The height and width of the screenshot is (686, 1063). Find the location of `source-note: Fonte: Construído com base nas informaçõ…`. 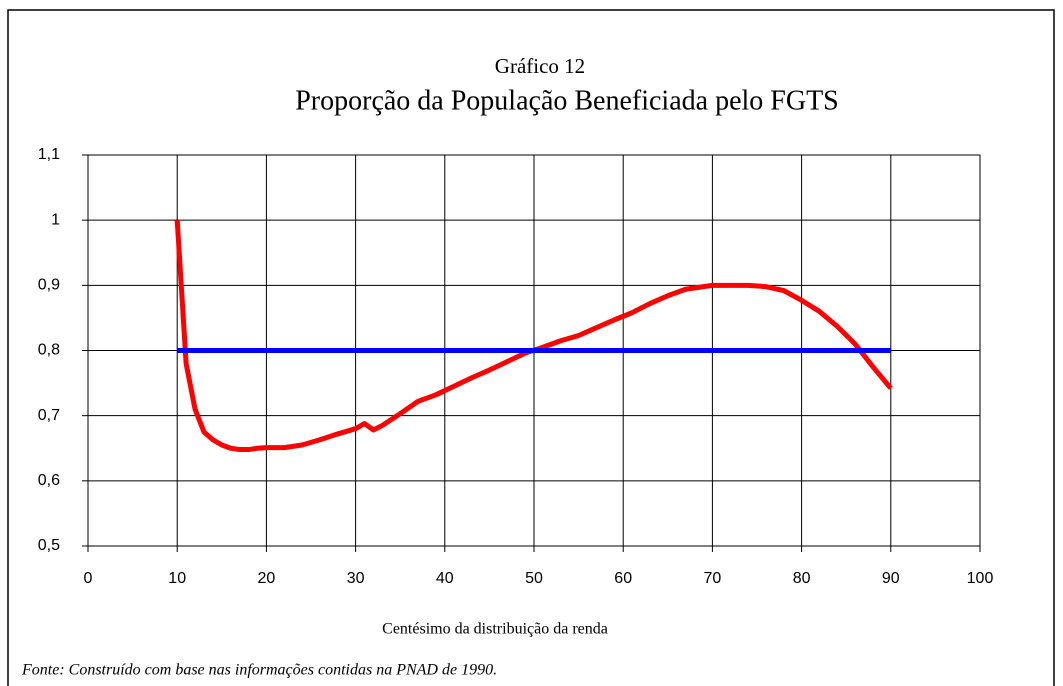

source-note: Fonte: Construído com base nas informaçõ… is located at coordinates (259, 670).